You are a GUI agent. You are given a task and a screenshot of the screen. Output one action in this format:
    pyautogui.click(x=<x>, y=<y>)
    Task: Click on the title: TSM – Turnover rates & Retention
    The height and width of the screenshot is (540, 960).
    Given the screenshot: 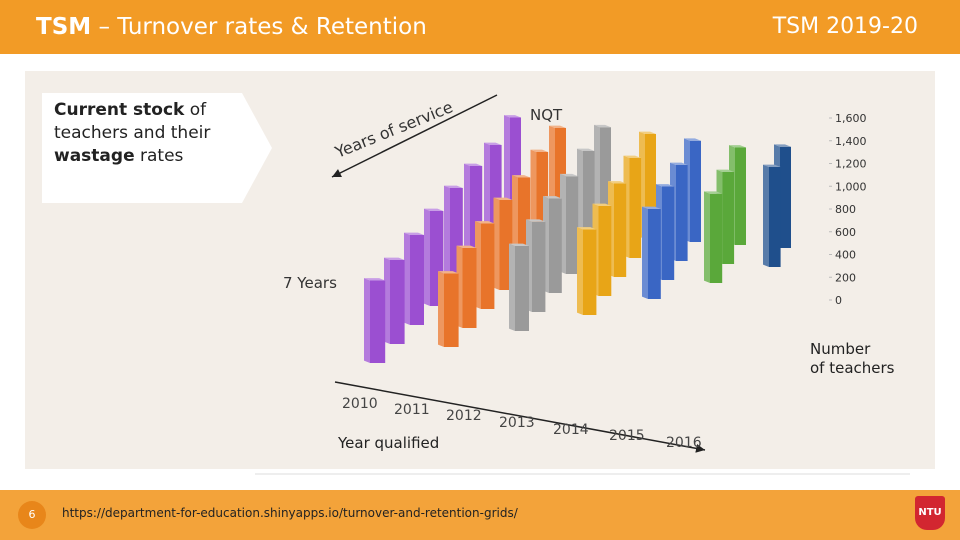 What is the action you would take?
    pyautogui.click(x=231, y=27)
    